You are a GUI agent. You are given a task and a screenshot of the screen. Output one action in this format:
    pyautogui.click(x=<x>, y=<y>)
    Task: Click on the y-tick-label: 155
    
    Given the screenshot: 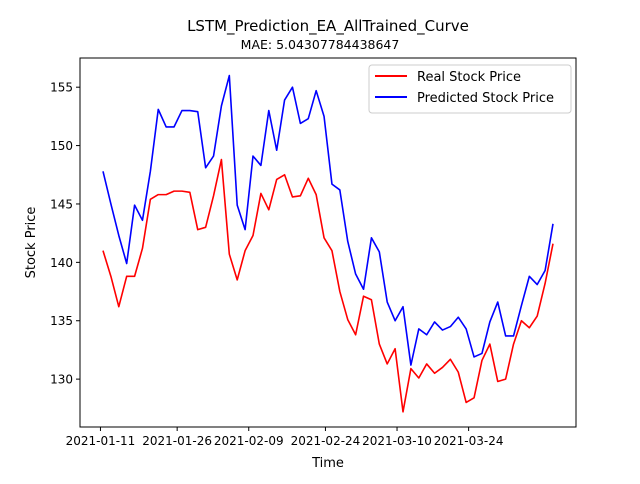 What is the action you would take?
    pyautogui.click(x=61, y=88)
    